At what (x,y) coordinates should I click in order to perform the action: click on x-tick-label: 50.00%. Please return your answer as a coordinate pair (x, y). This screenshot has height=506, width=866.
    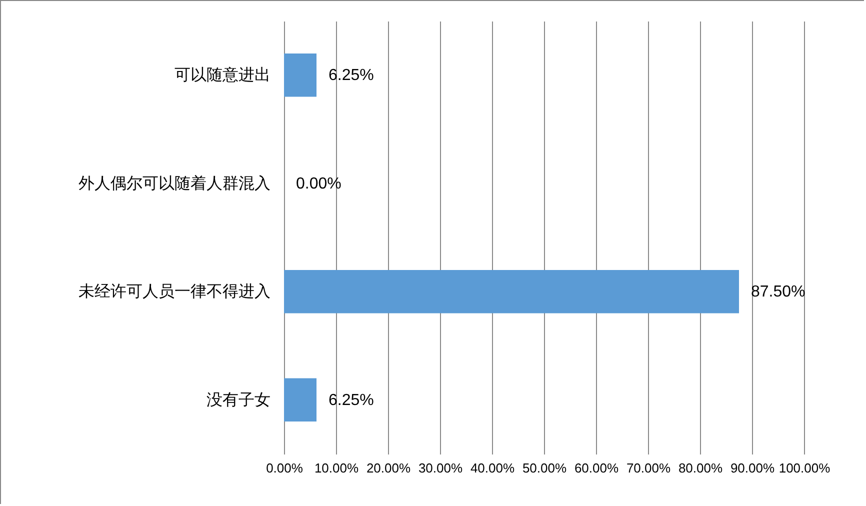
    Looking at the image, I should click on (544, 468).